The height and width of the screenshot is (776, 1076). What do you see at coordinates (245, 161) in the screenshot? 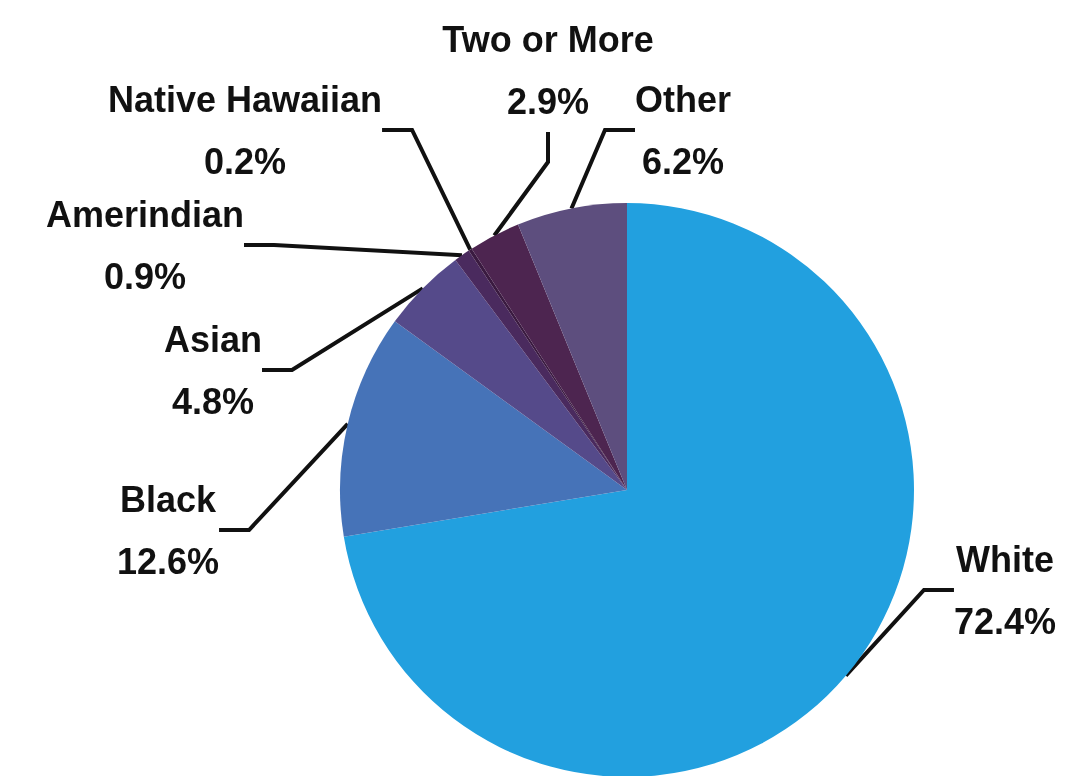
I see `data-label: 0.2%` at bounding box center [245, 161].